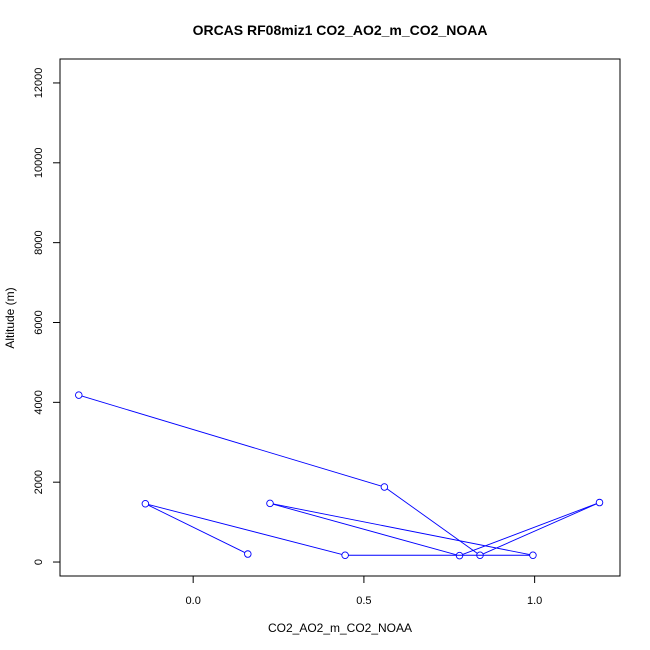 The image size is (650, 650). What do you see at coordinates (39, 163) in the screenshot?
I see `y-tick-label: 10000` at bounding box center [39, 163].